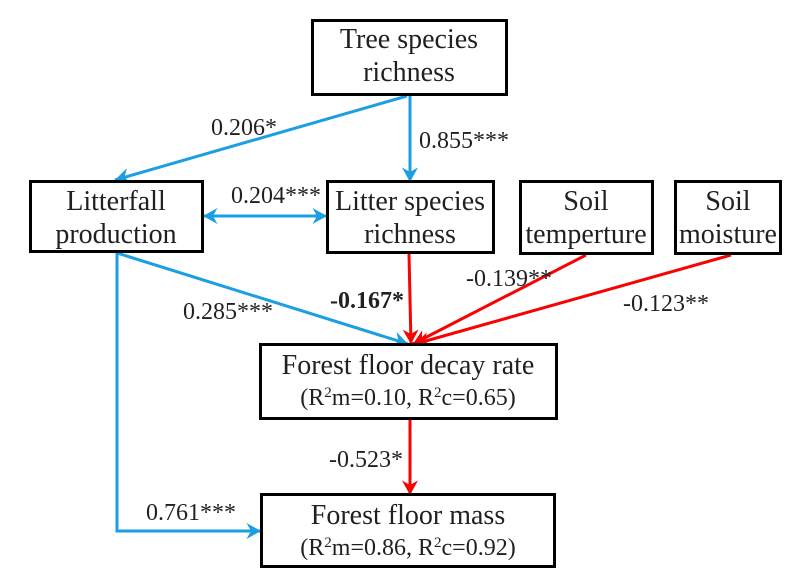 The height and width of the screenshot is (587, 799). Describe the element at coordinates (276, 196) in the screenshot. I see `svg-text: 0.204***` at that location.